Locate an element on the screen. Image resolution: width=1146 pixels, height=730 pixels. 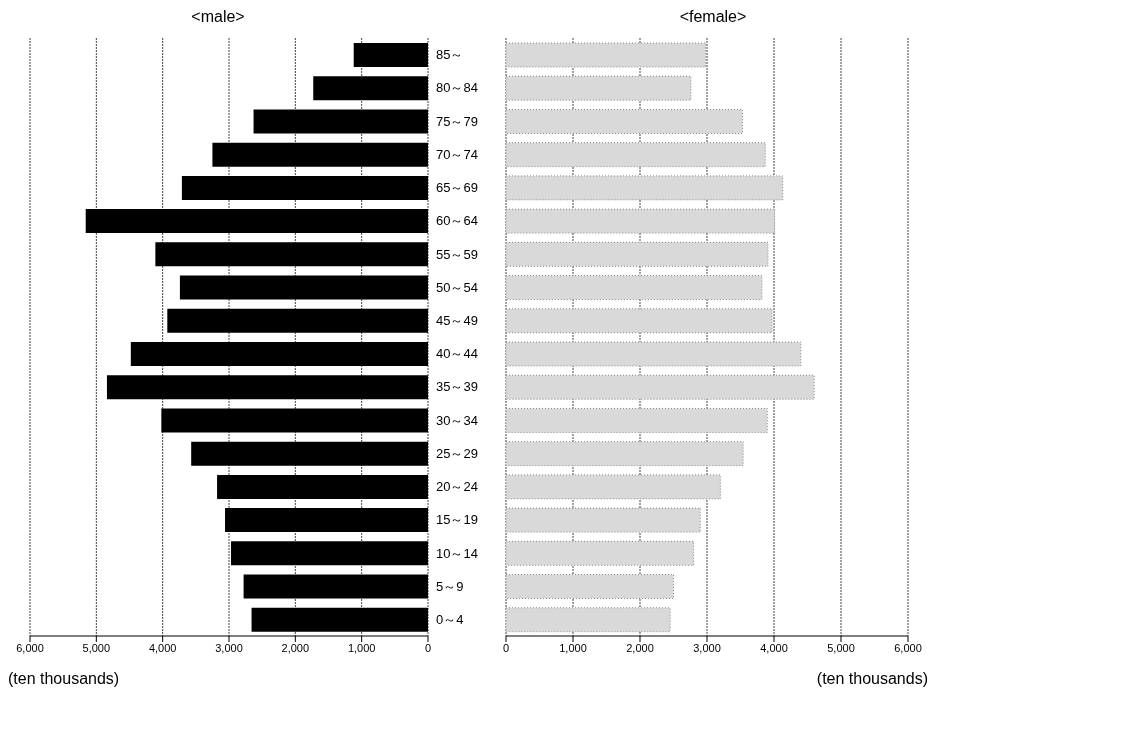
y-tick-label: 15～19 is located at coordinates (457, 520).